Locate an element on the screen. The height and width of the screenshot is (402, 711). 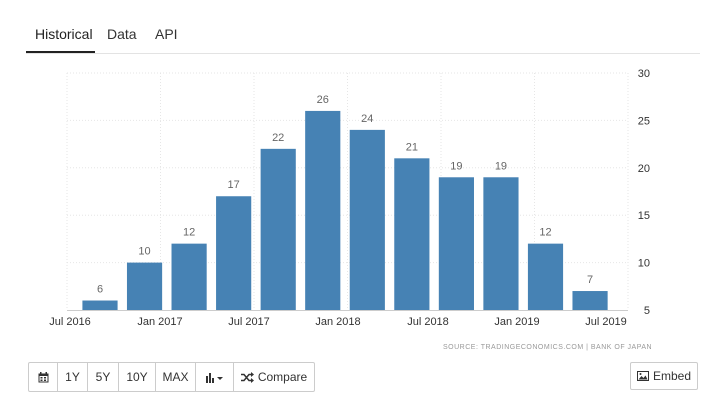
range-10y-button: 10Y is located at coordinates (137, 377).